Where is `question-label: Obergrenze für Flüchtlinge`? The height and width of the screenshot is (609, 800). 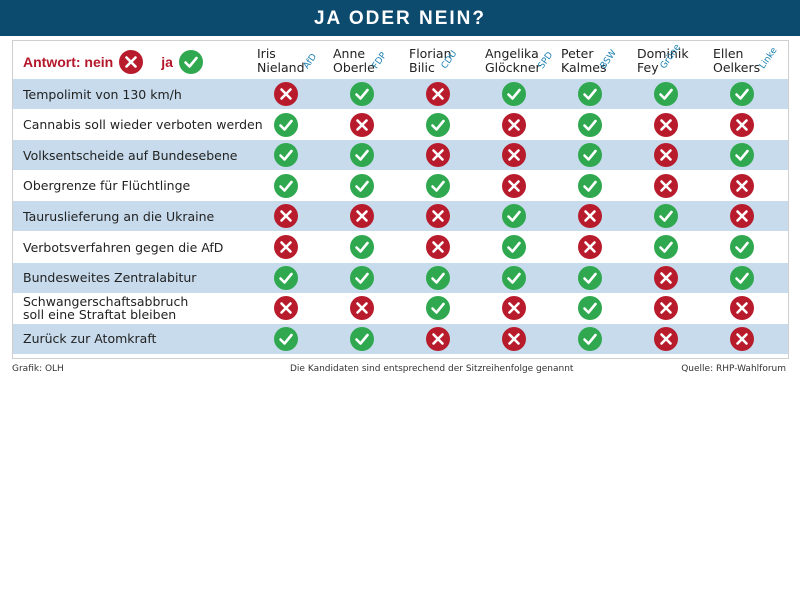
question-label: Obergrenze für Flüchtlinge is located at coordinates (143, 186).